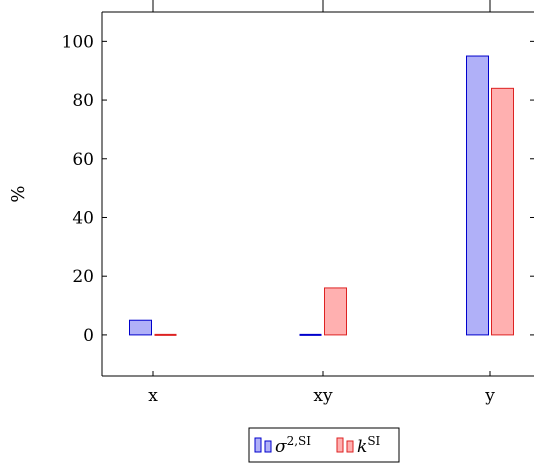 Image resolution: width=534 pixels, height=473 pixels. I want to click on y-axis-label: %, so click(18, 193).